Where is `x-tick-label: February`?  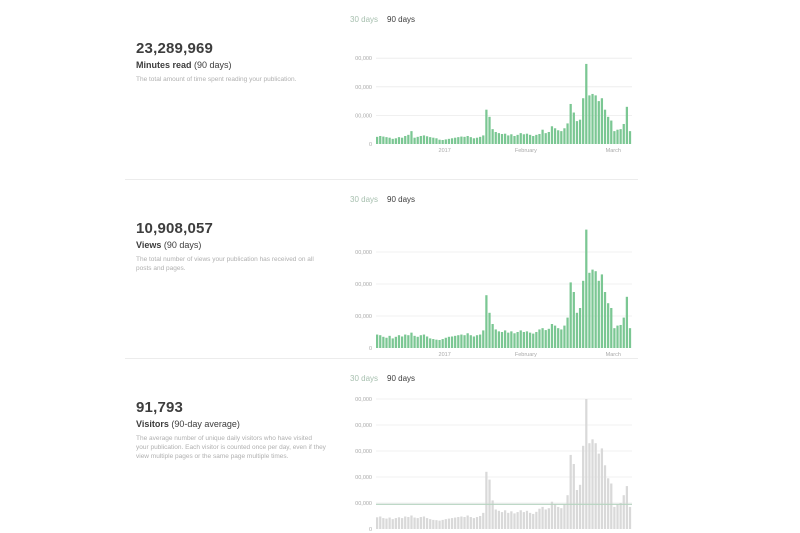
x-tick-label: February is located at coordinates (526, 151).